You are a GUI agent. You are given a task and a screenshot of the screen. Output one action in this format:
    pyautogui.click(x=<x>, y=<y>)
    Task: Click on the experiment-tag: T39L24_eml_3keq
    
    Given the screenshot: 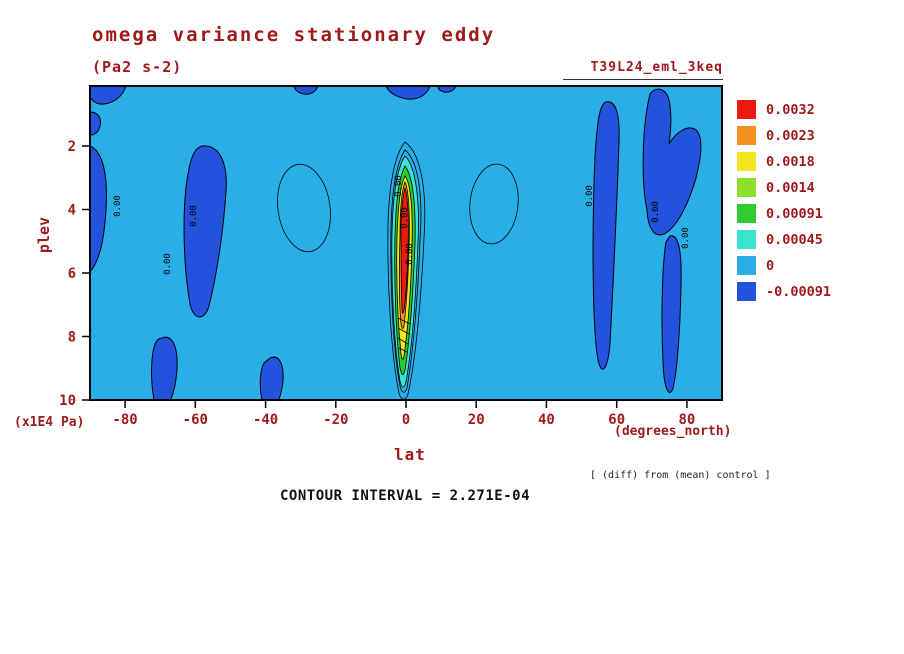 What is the action you would take?
    pyautogui.click(x=643, y=70)
    